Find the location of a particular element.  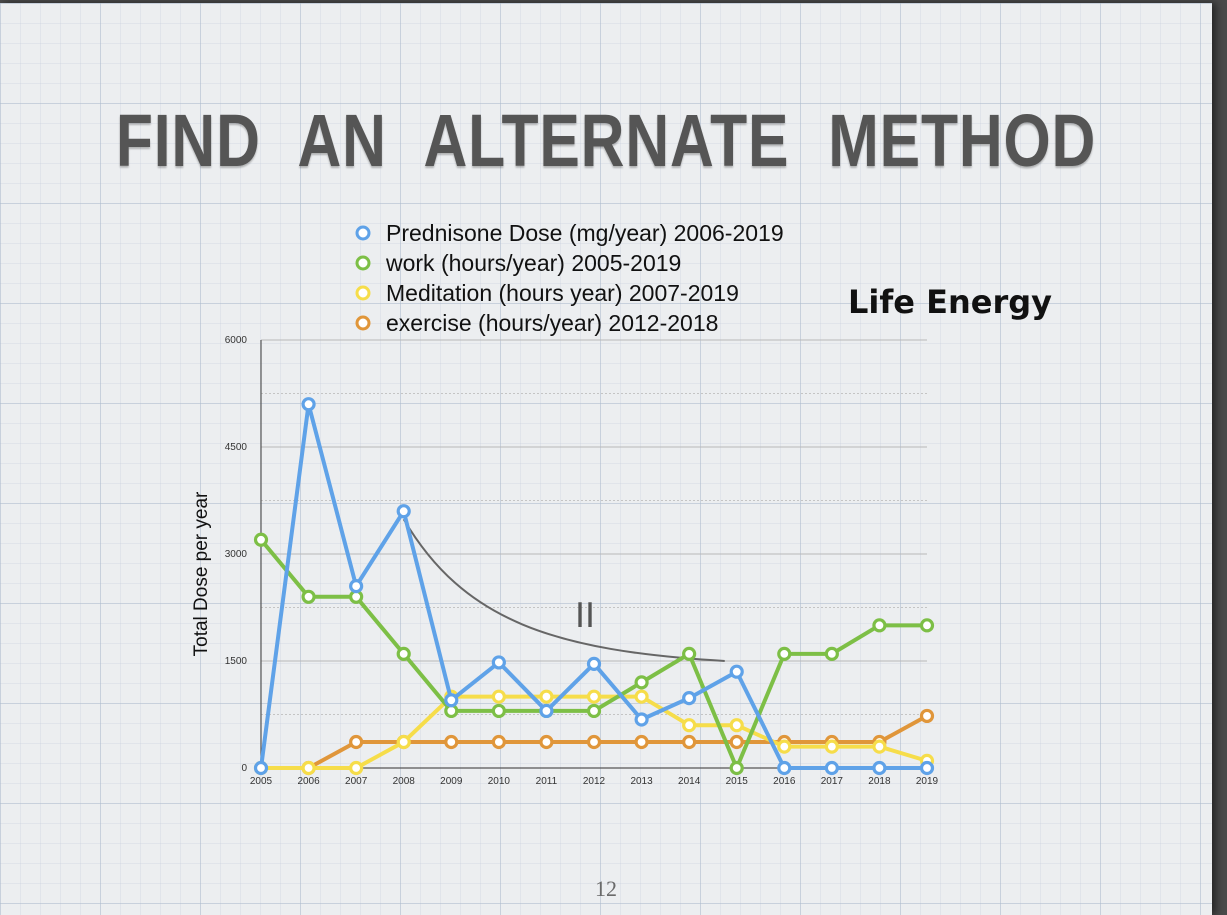

page-number: 12 is located at coordinates (606, 888).